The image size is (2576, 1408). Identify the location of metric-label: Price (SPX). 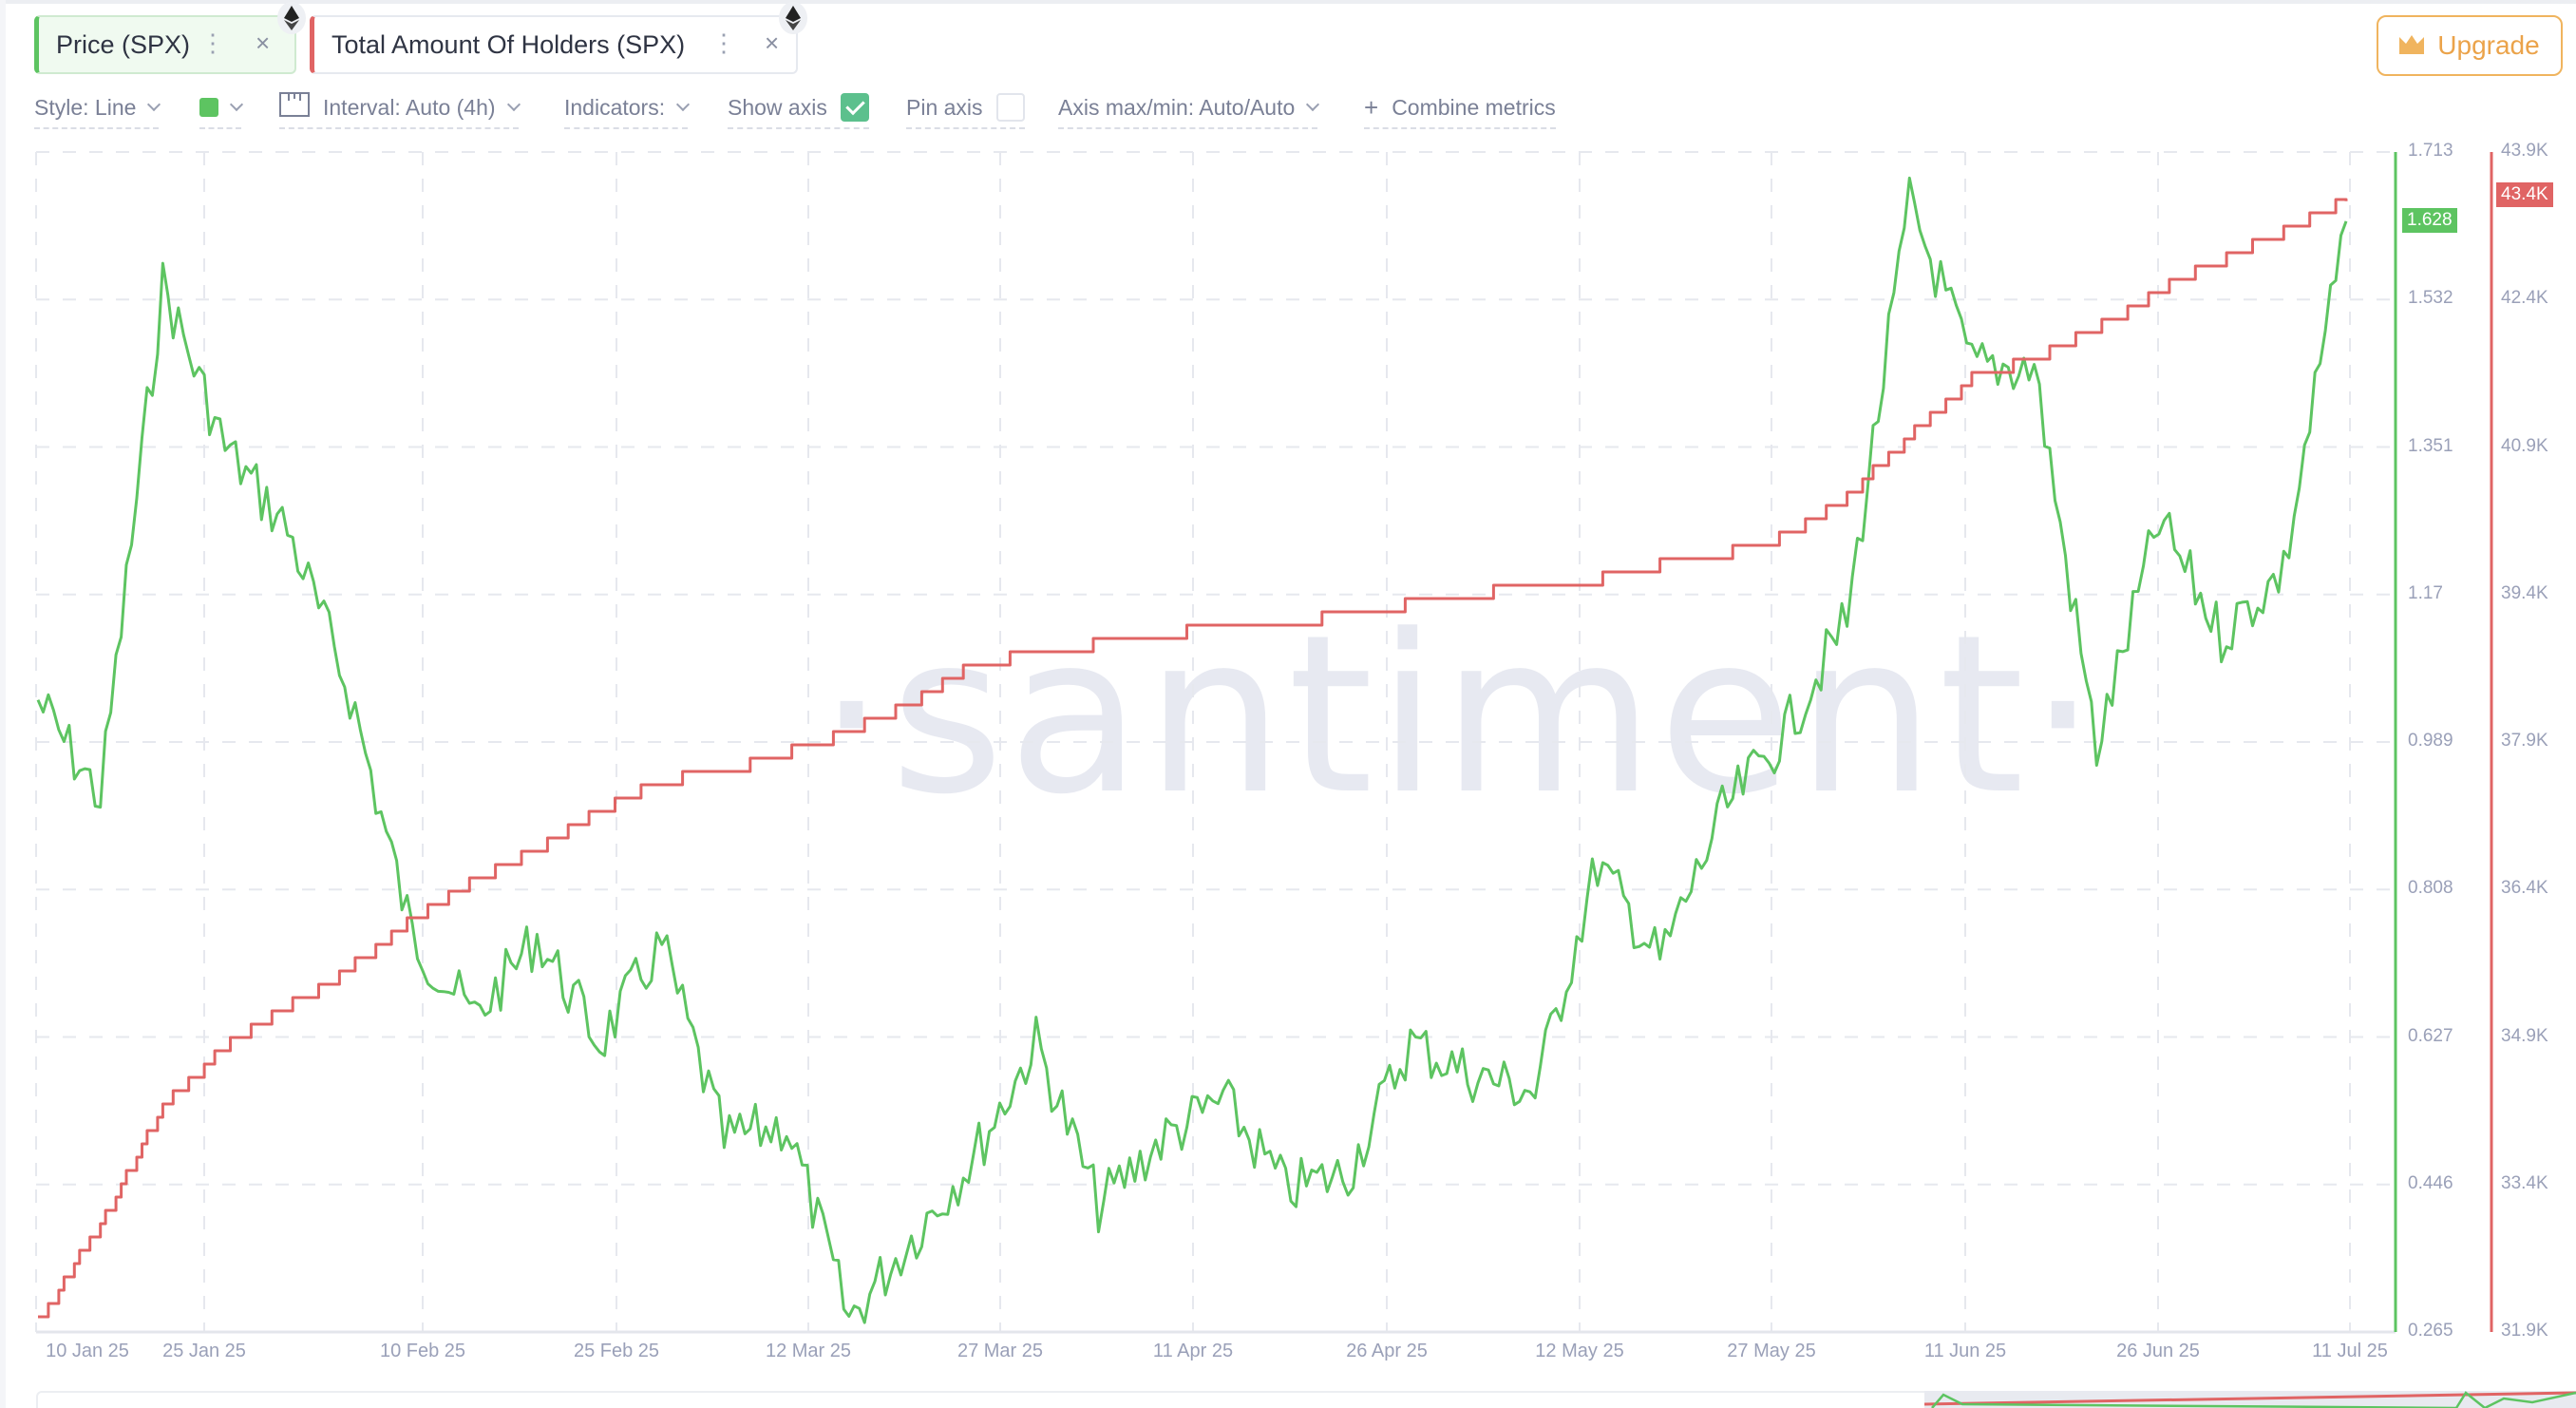
(123, 44).